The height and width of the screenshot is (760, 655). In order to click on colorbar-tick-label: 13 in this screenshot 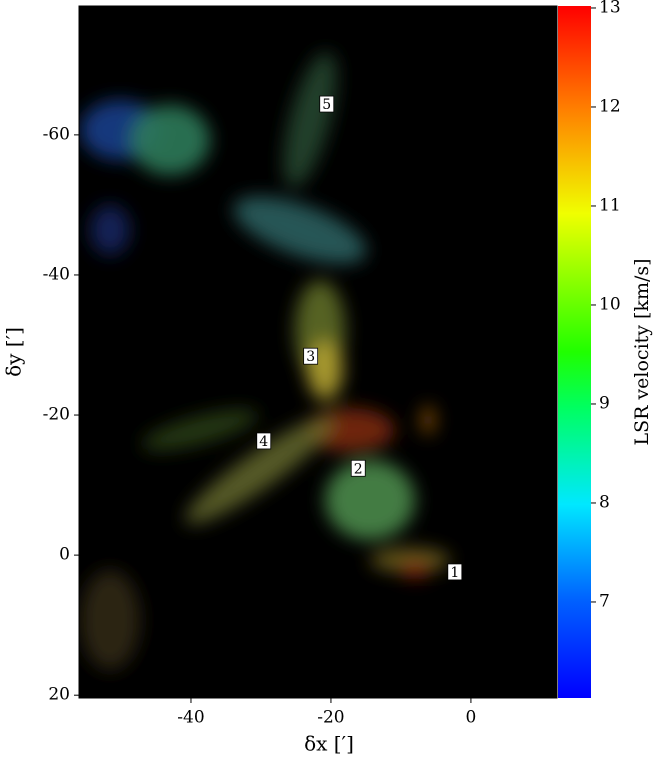, I will do `click(610, 8)`.